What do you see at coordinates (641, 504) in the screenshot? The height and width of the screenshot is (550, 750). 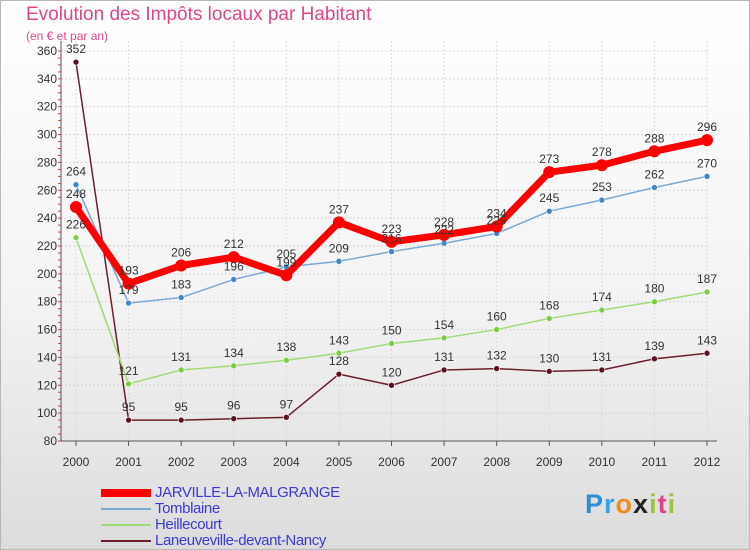 I see `logo-letter: x` at bounding box center [641, 504].